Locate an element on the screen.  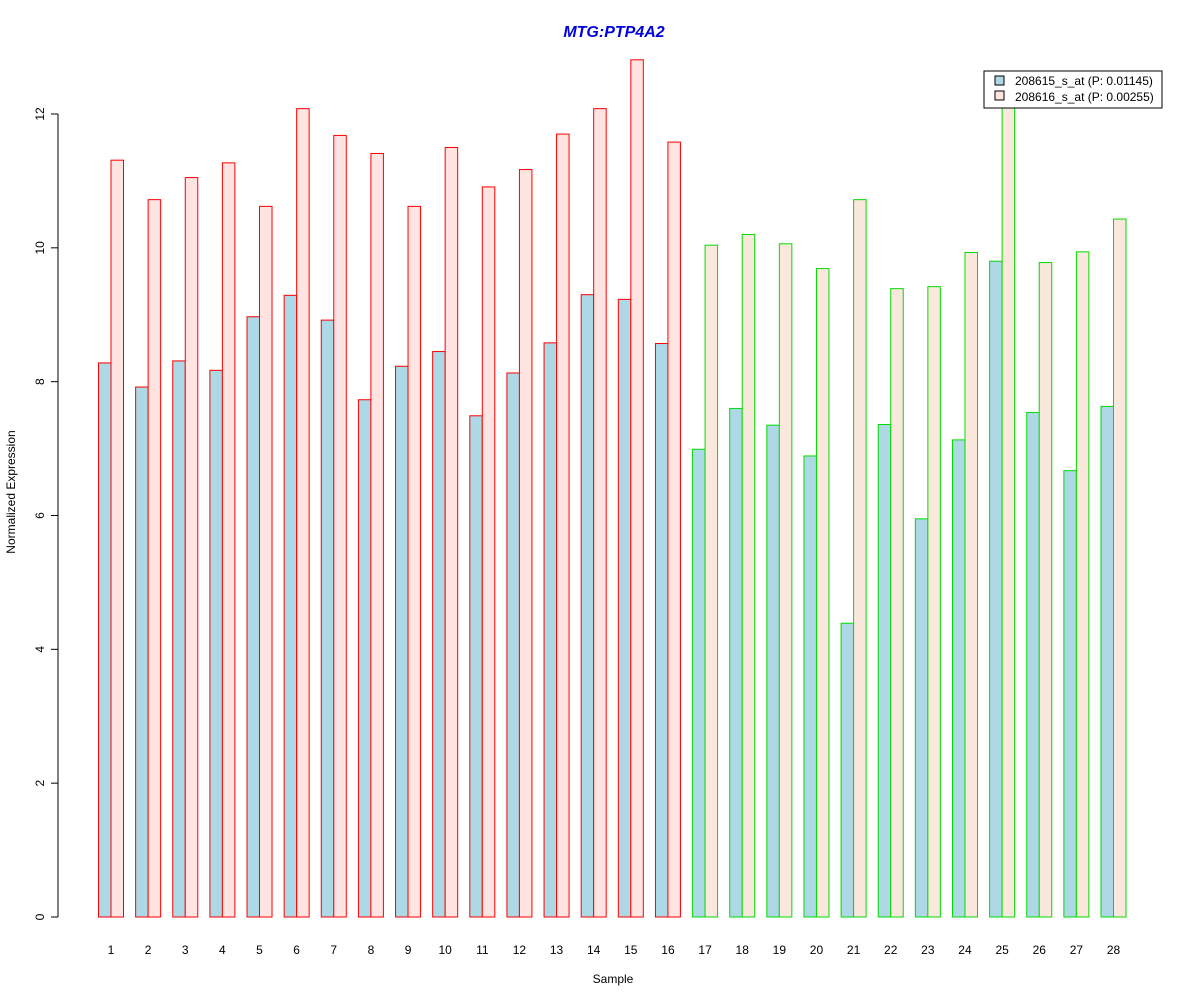
x-tick-label: 25 is located at coordinates (1002, 950).